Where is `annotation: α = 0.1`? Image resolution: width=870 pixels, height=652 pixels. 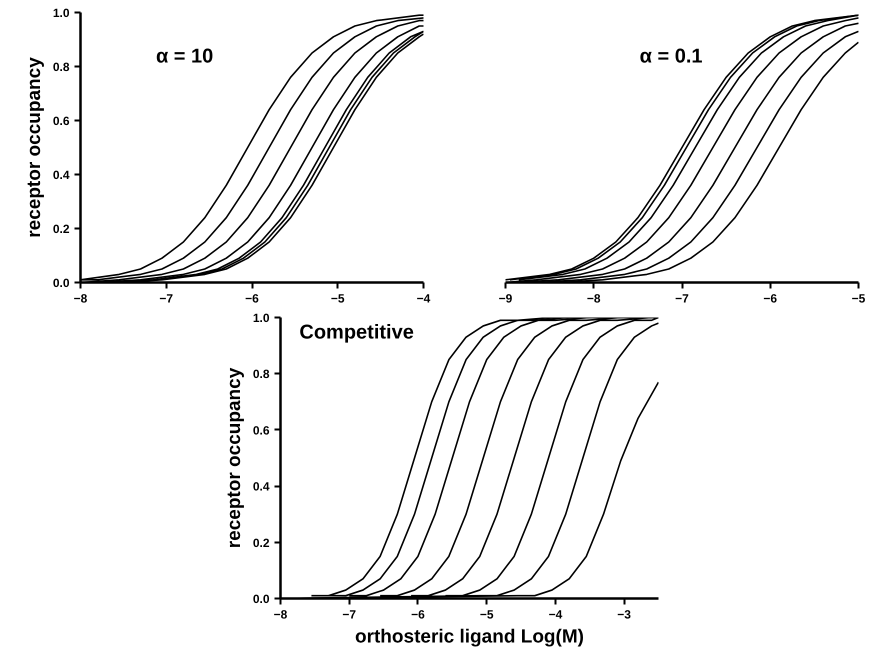 annotation: α = 0.1 is located at coordinates (671, 57).